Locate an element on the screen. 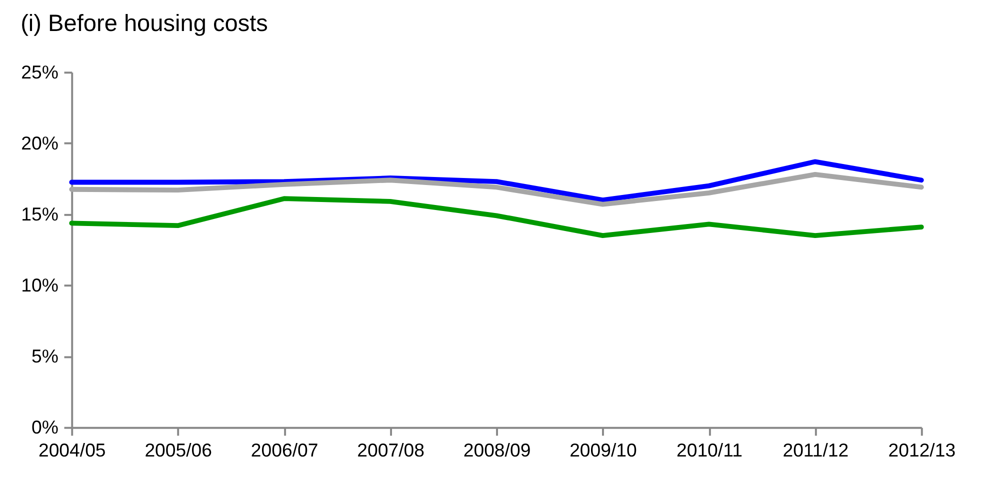  y-tick-label: 0% is located at coordinates (44, 427).